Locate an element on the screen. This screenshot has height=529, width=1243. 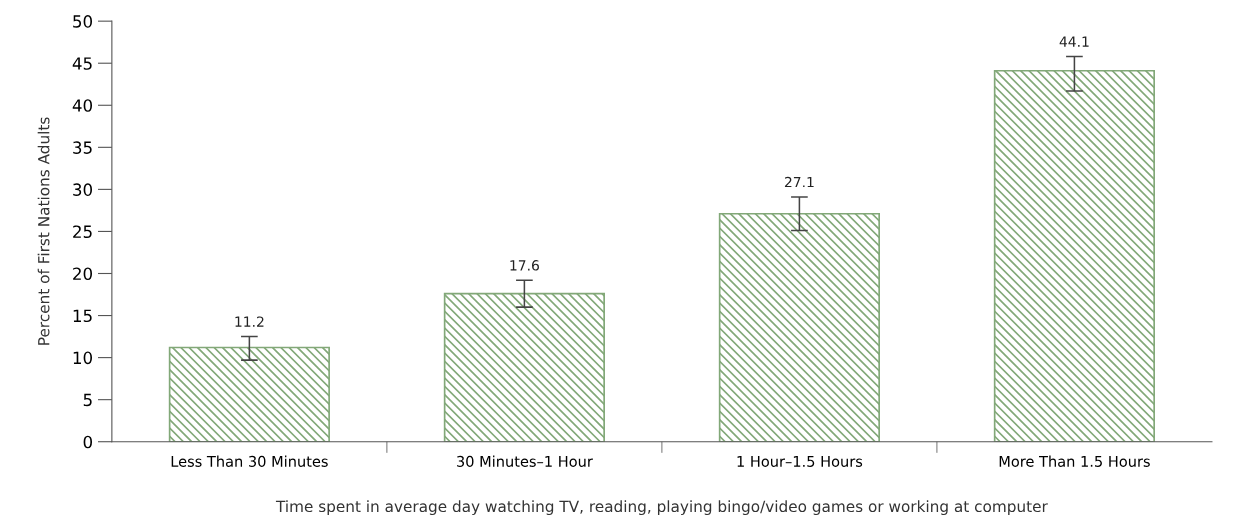
y-tick-label: 10 is located at coordinates (83, 358).